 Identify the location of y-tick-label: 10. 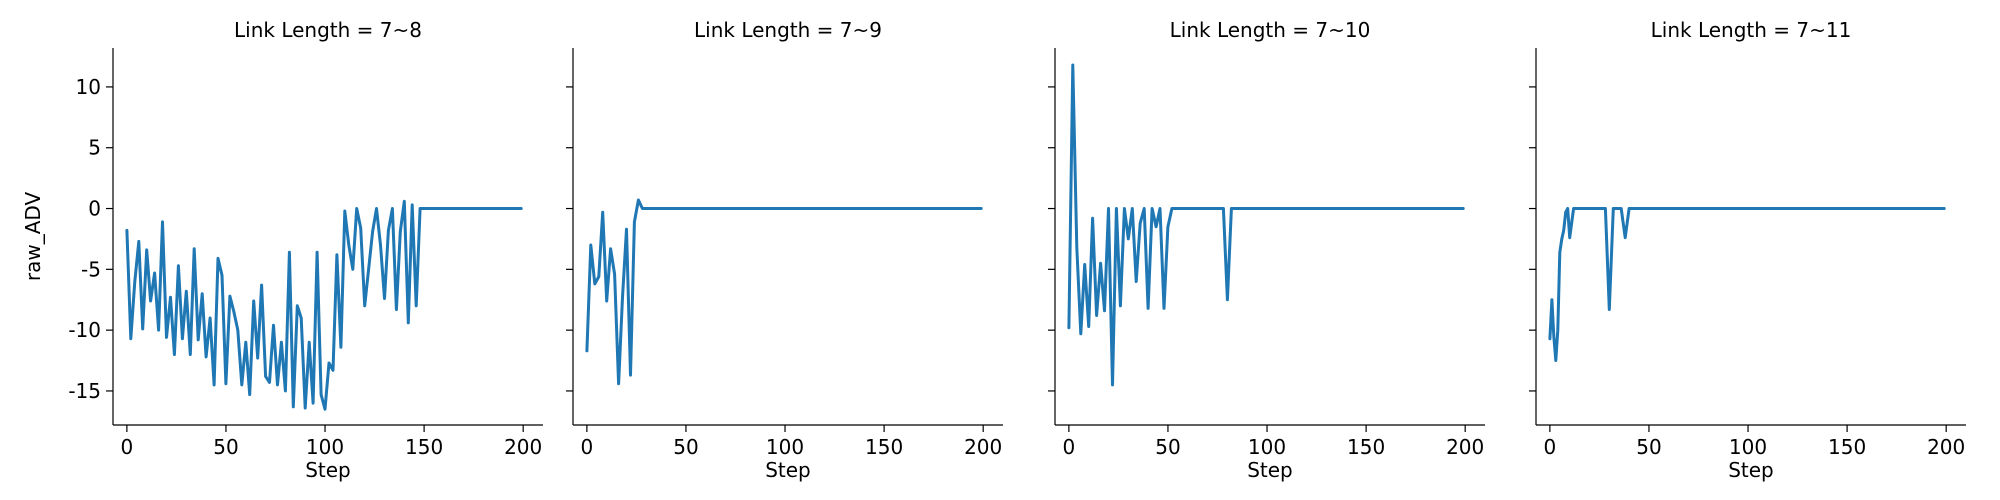
(88, 87).